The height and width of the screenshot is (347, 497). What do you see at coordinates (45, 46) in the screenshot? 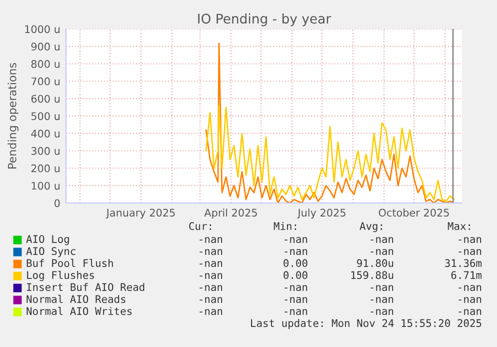
I see `y-tick-label: 900 u` at bounding box center [45, 46].